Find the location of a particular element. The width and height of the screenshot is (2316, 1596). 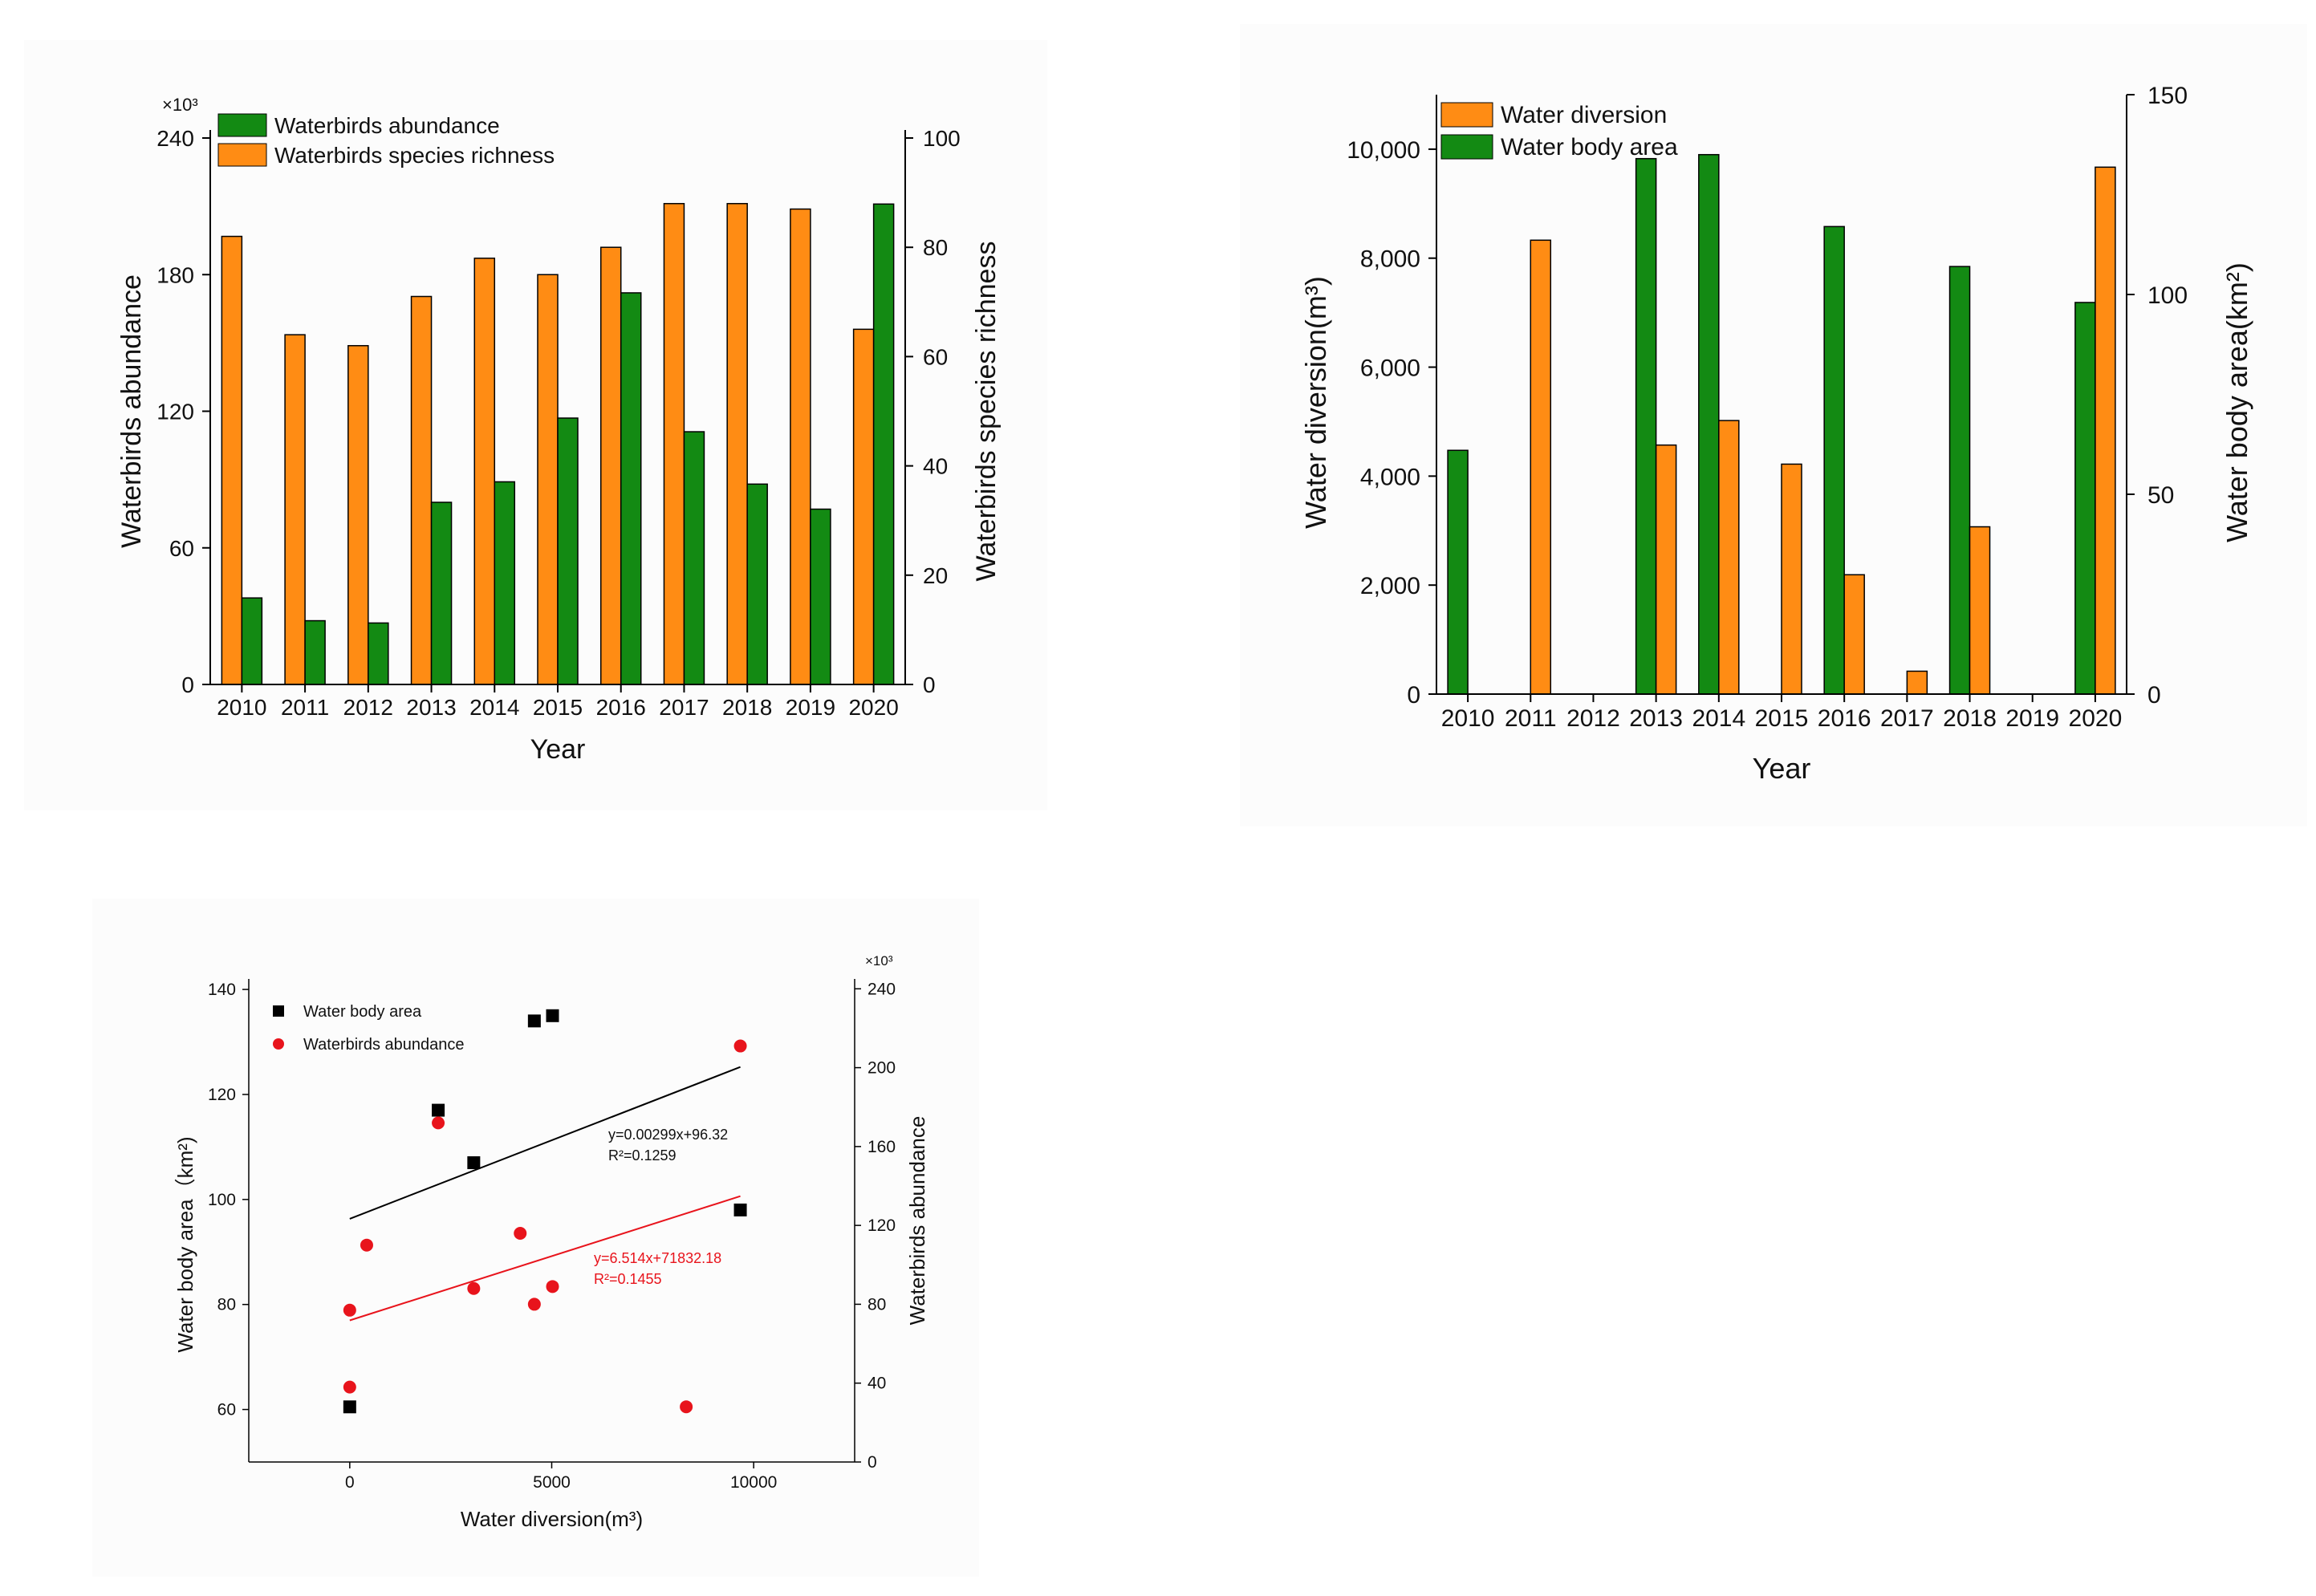

x-tick-label: 2020 is located at coordinates (873, 708).